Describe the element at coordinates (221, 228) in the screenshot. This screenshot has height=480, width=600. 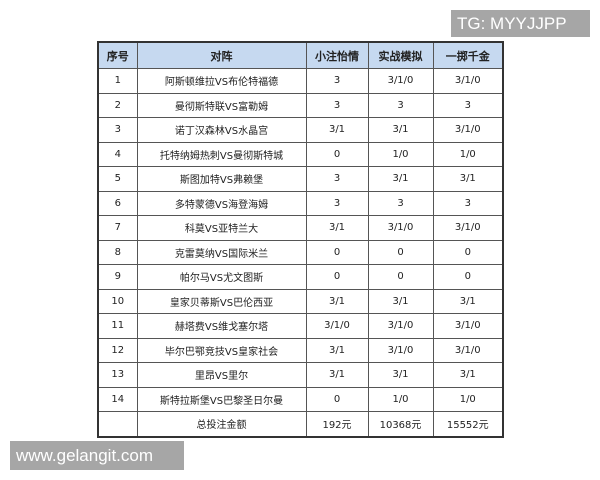
I see `table-cell: 科莫VS亚特兰大` at that location.